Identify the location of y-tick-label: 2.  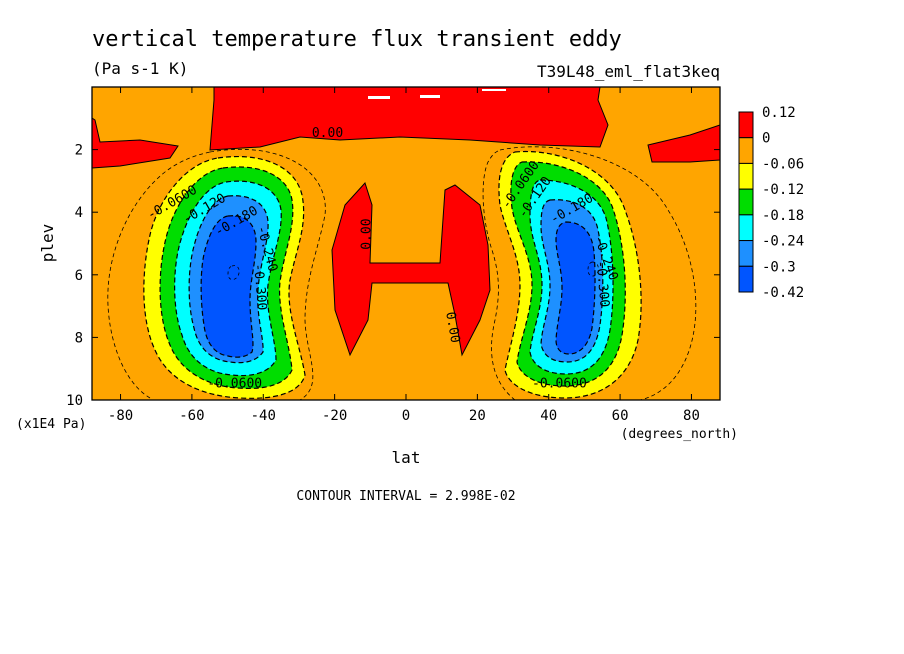
(79, 151).